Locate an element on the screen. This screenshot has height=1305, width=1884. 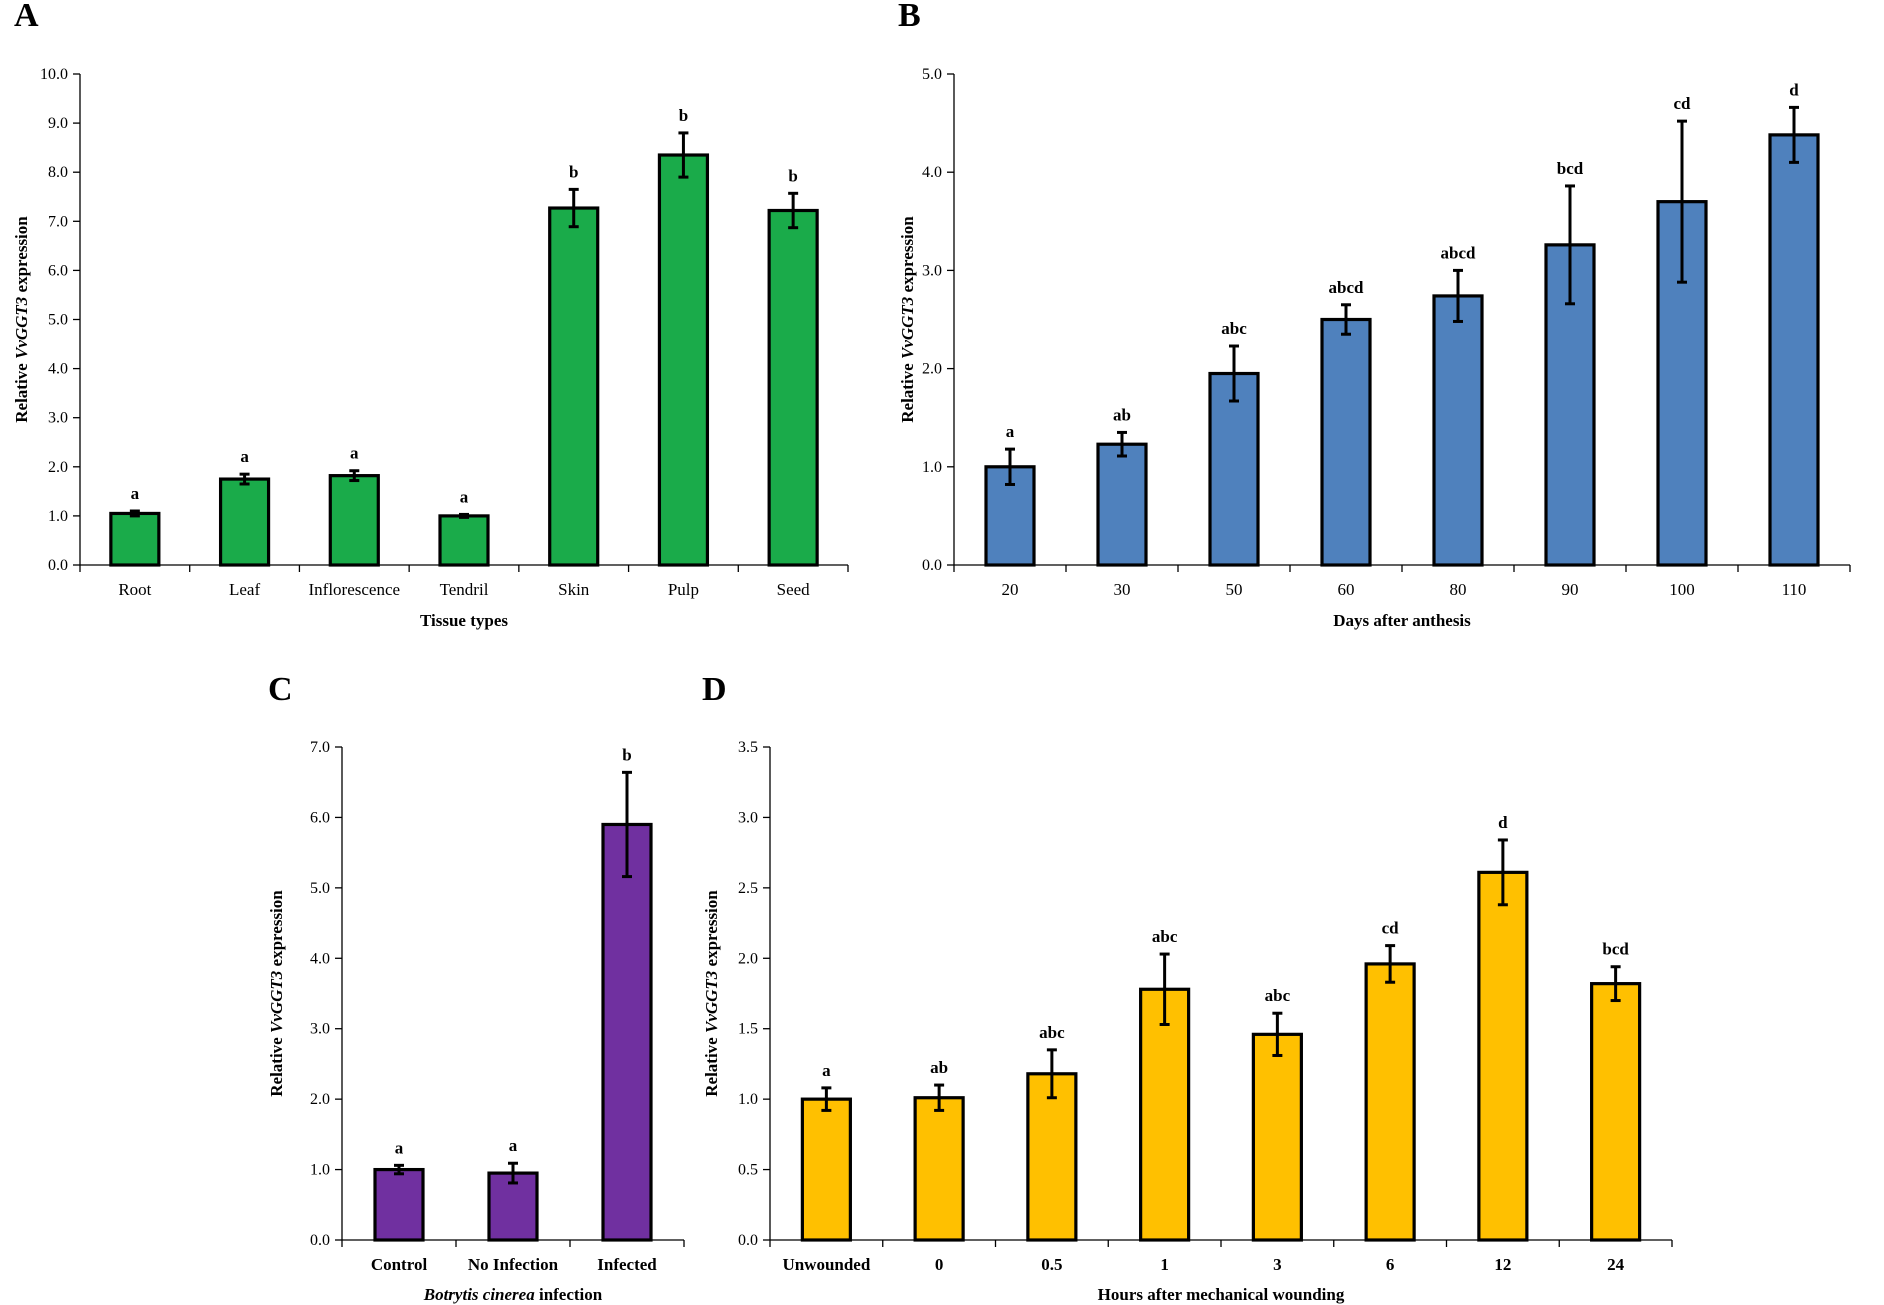
panel-letter: C is located at coordinates (280, 689).